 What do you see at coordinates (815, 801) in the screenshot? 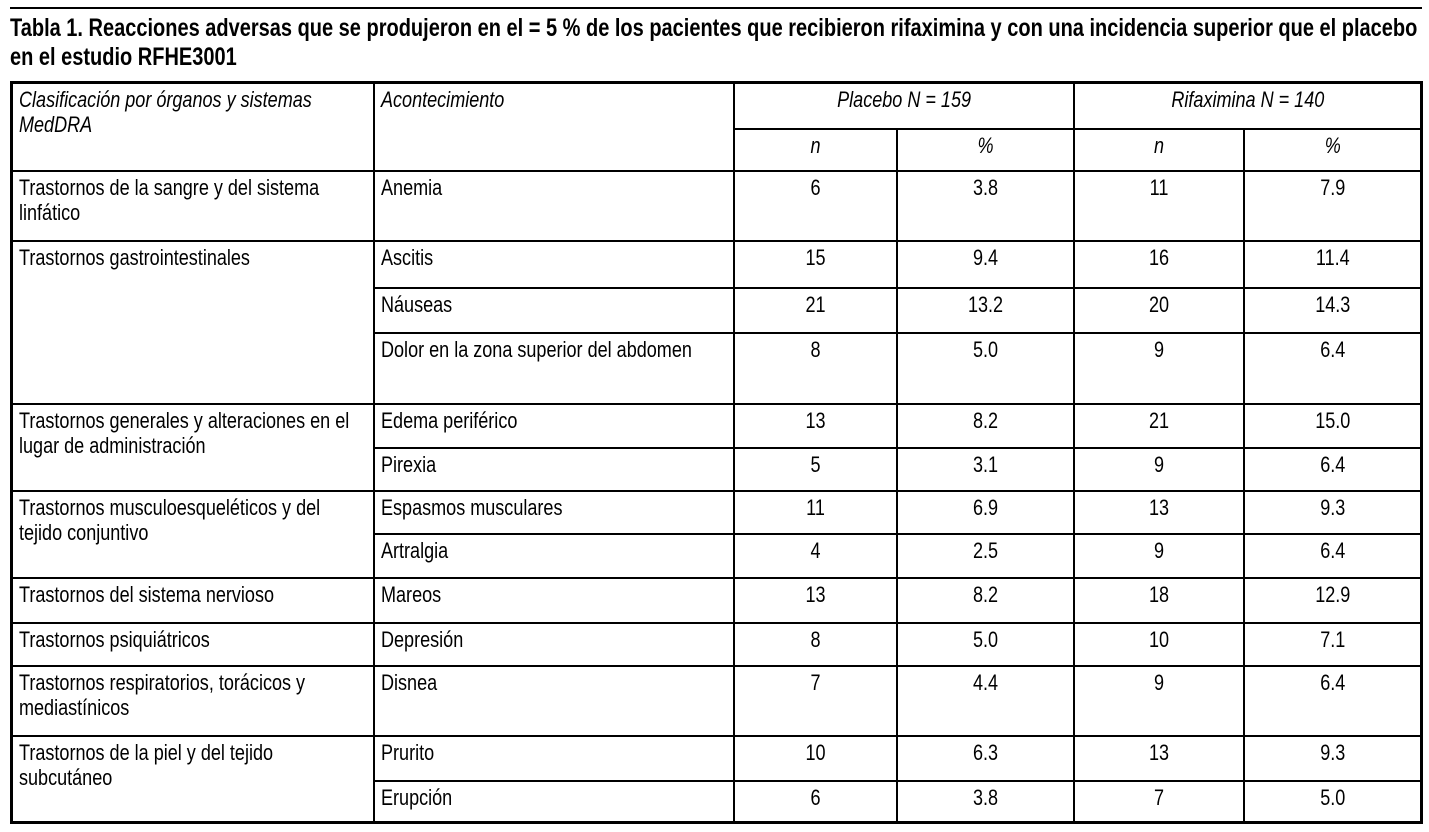
I see `placebo-n-cell: 6` at bounding box center [815, 801].